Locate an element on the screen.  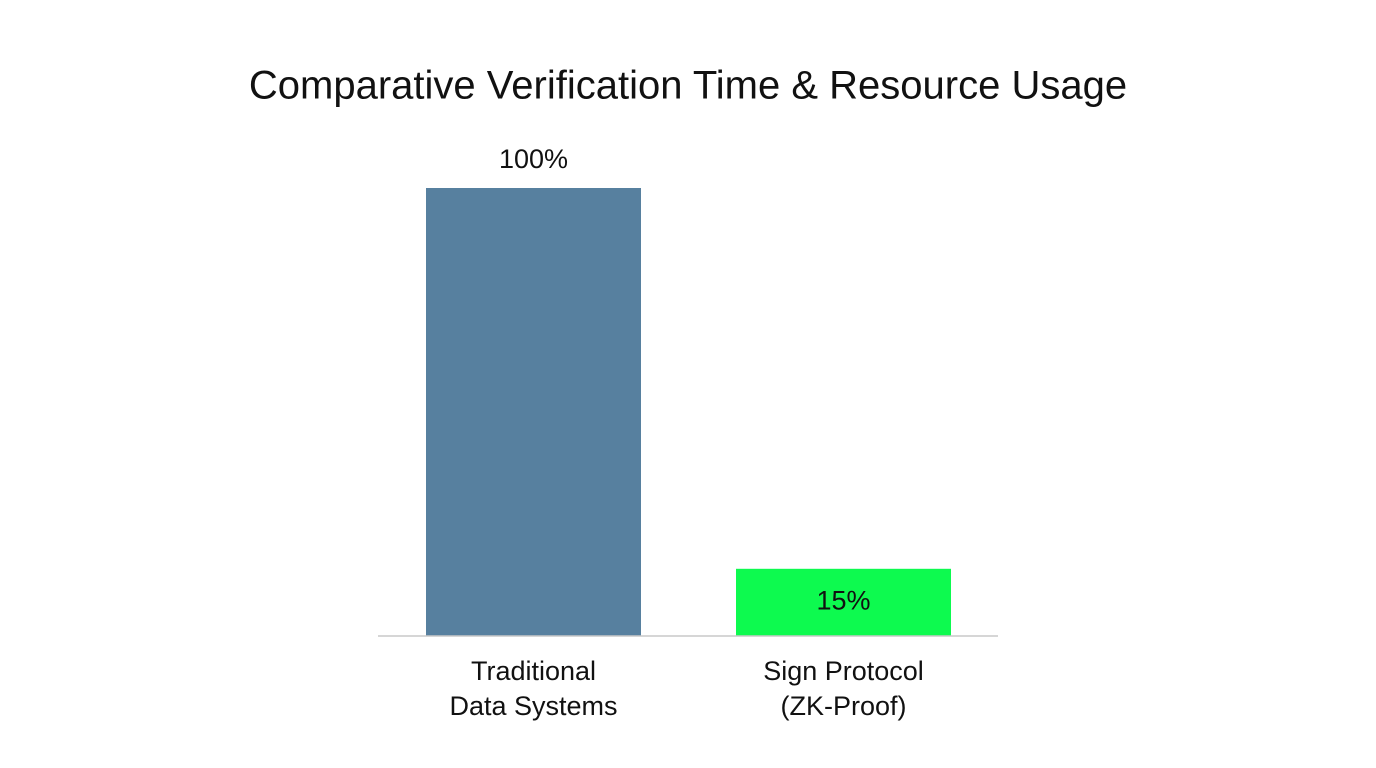
value-label: 100% is located at coordinates (533, 159).